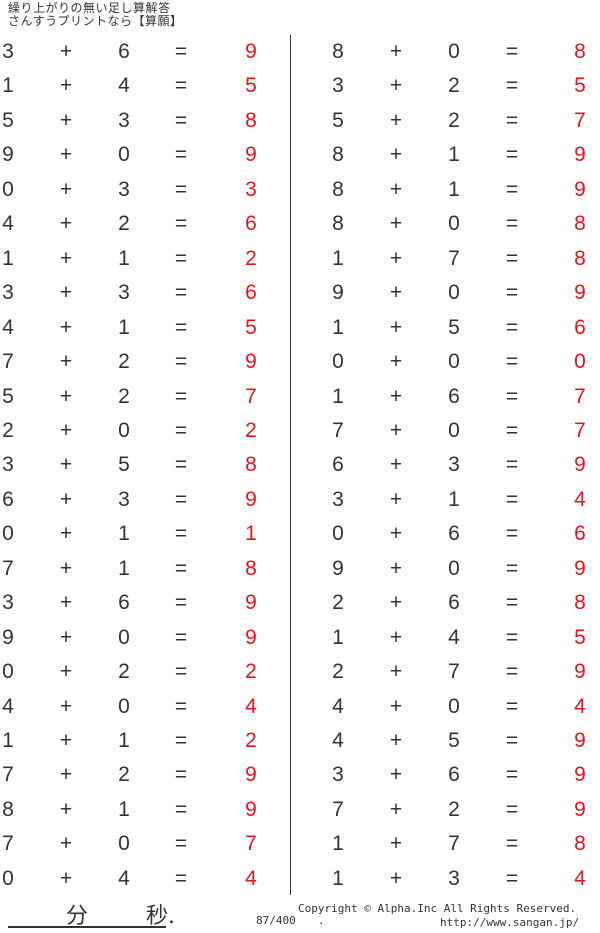  I want to click on operand-a: 2, so click(338, 603).